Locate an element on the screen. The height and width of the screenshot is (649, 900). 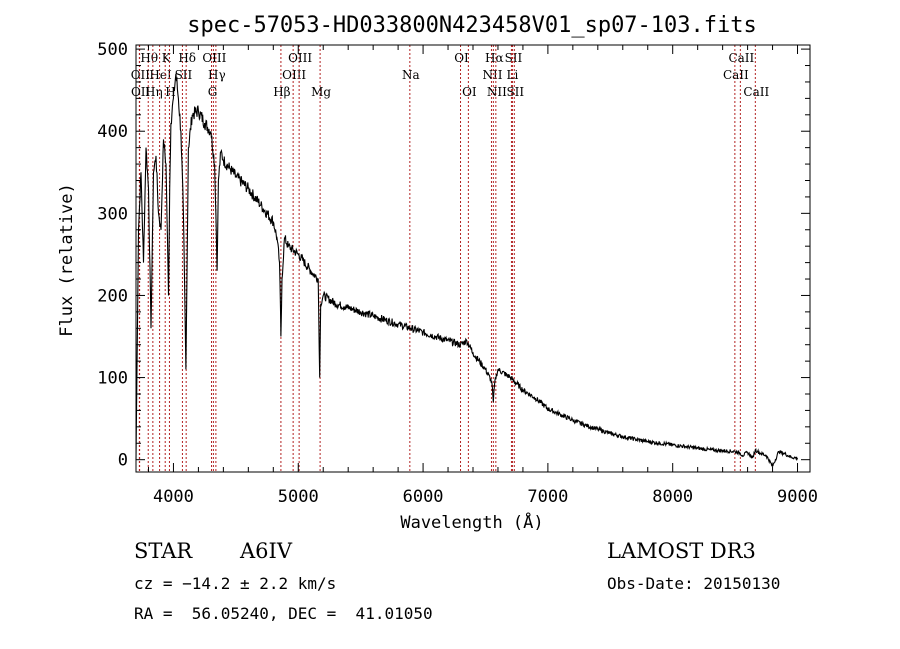
y-tick-label: 0 is located at coordinates (123, 461).